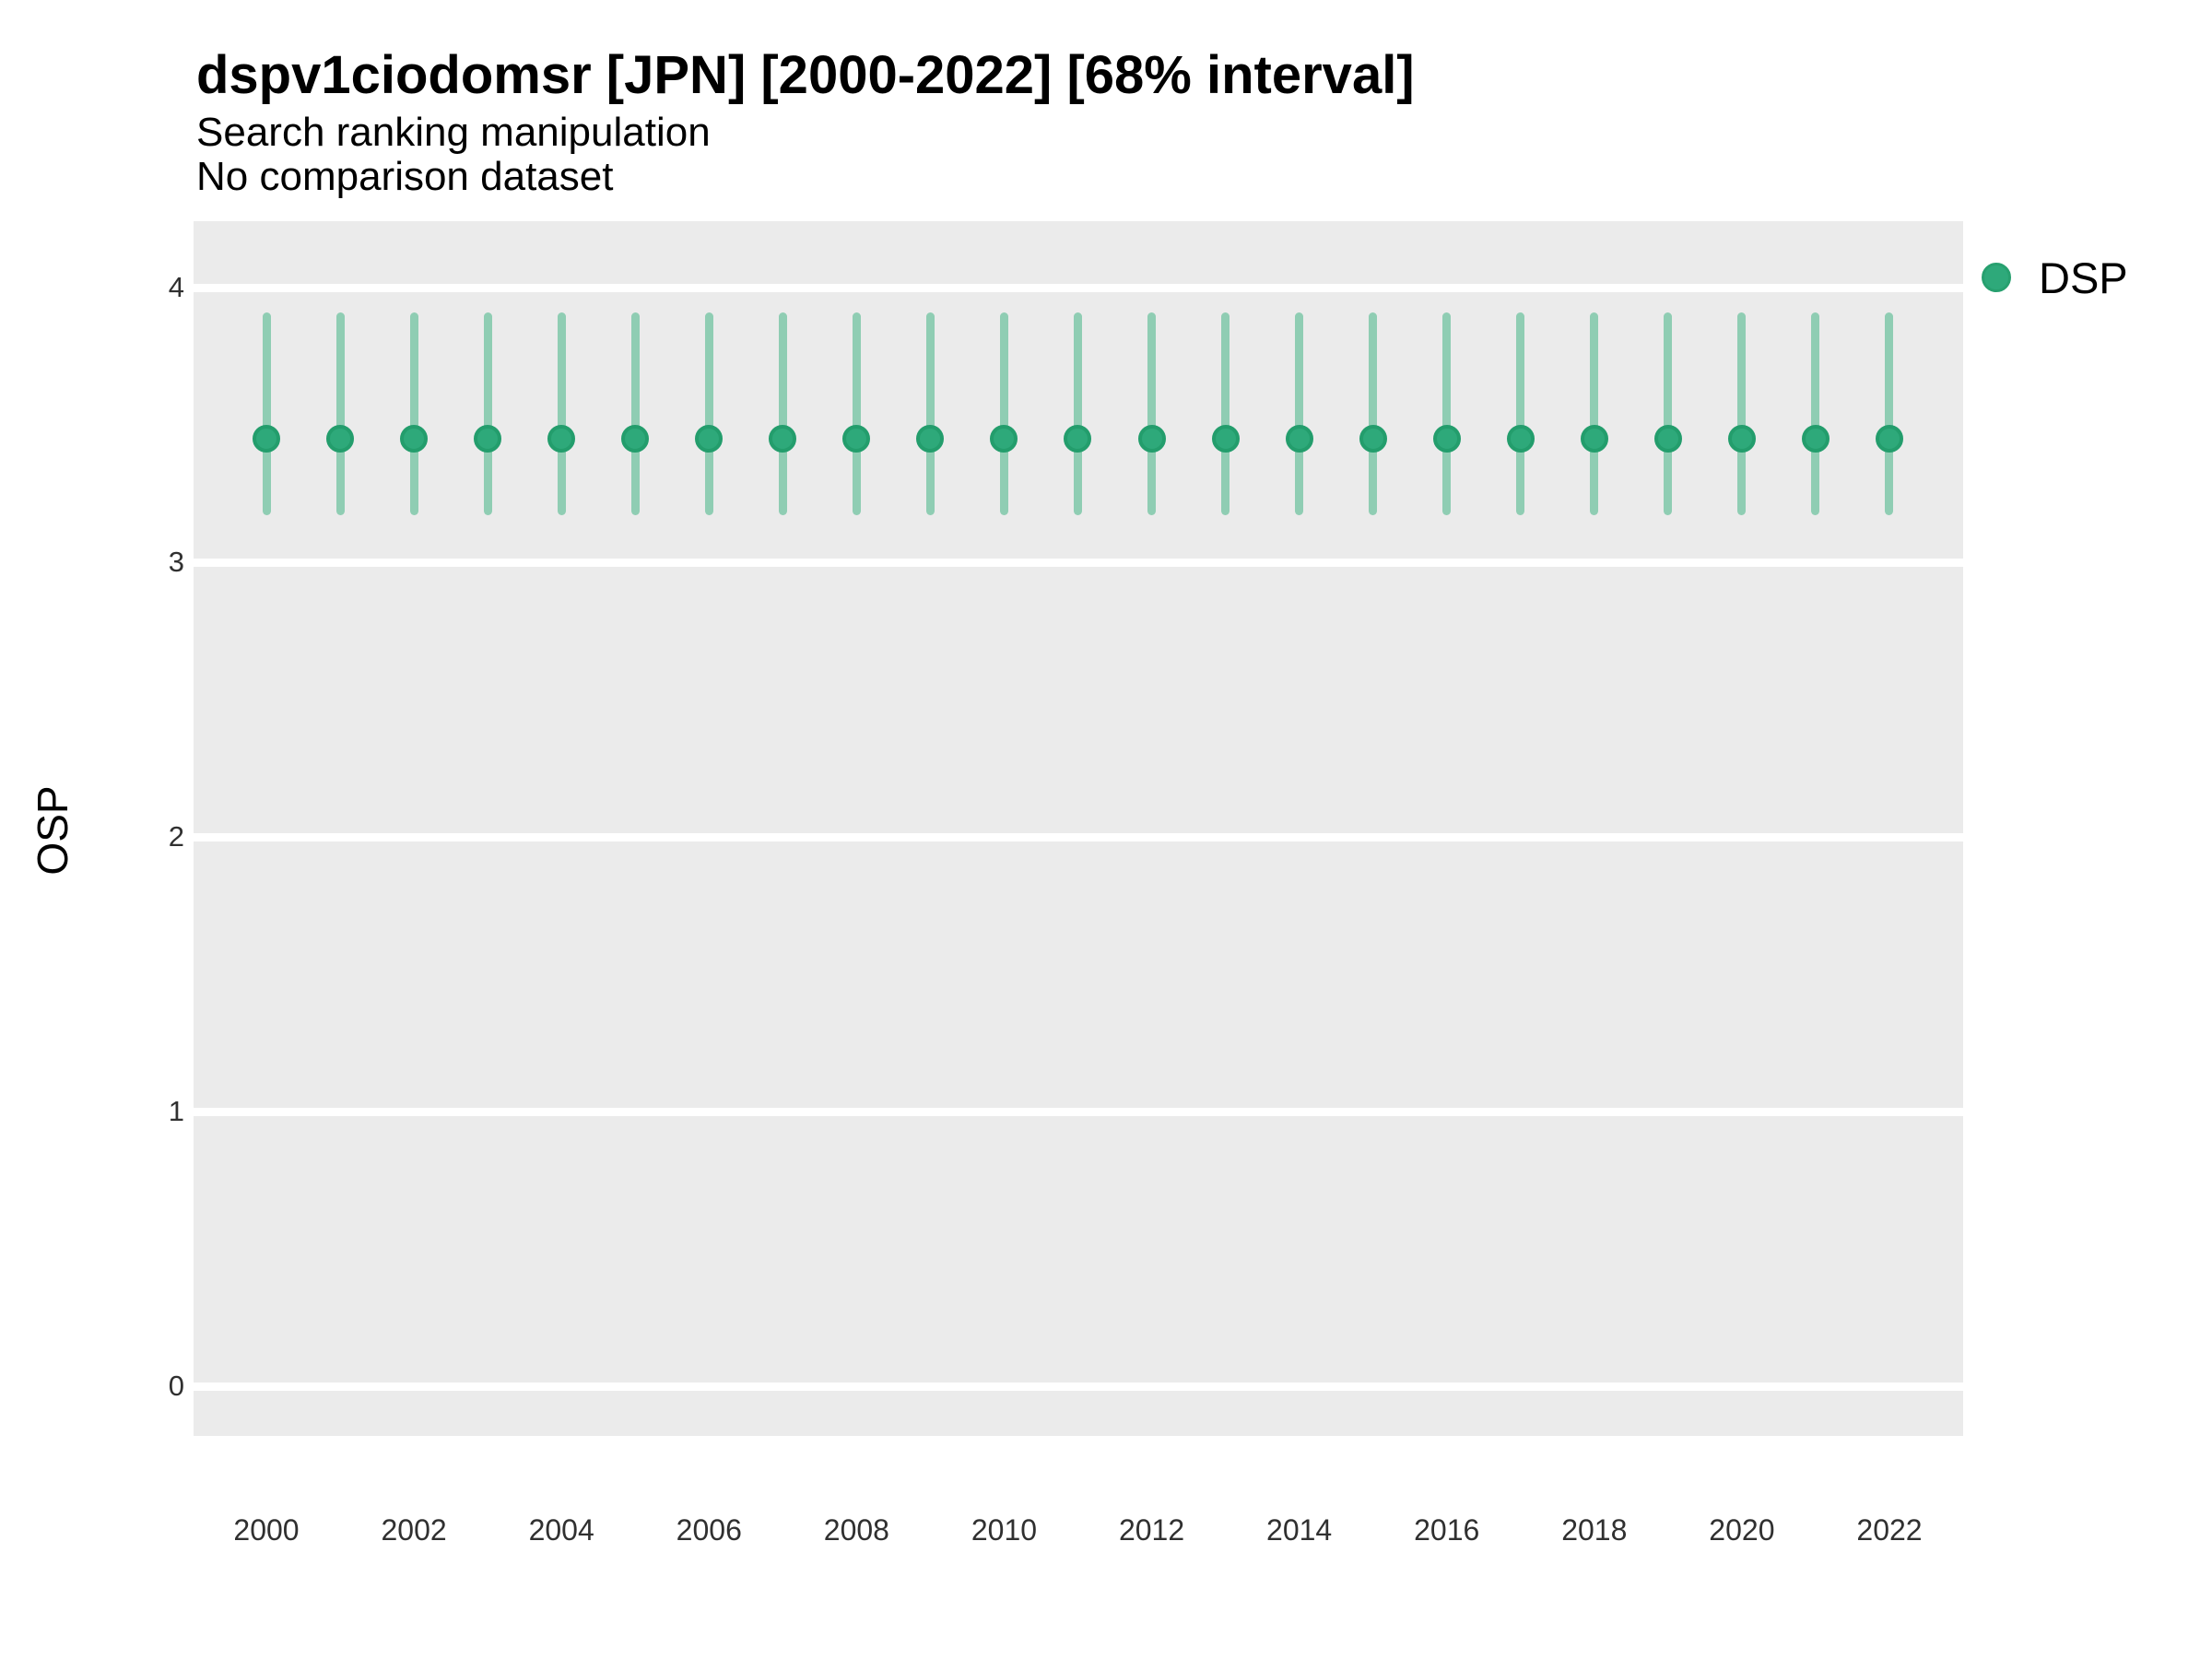  Describe the element at coordinates (176, 1111) in the screenshot. I see `y-tick-label: 1` at that location.